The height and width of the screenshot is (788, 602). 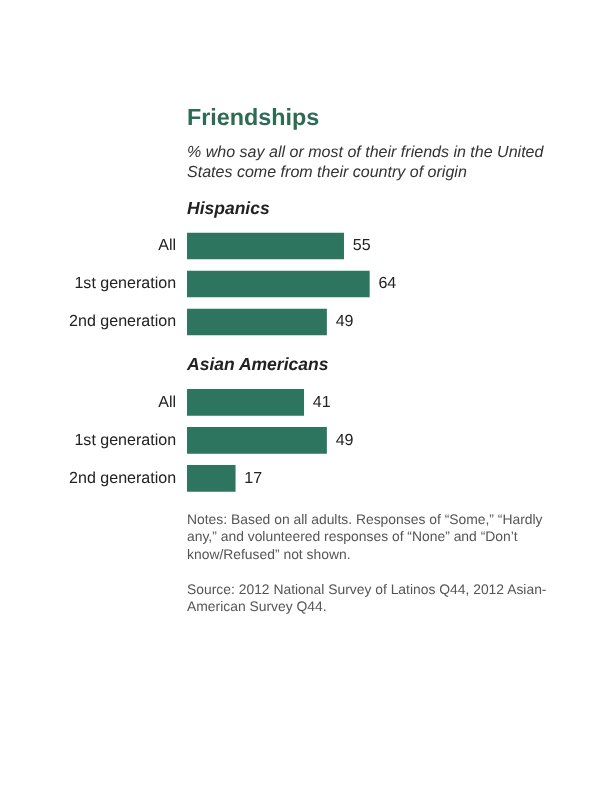 What do you see at coordinates (257, 364) in the screenshot?
I see `chart-title: Asian Americans` at bounding box center [257, 364].